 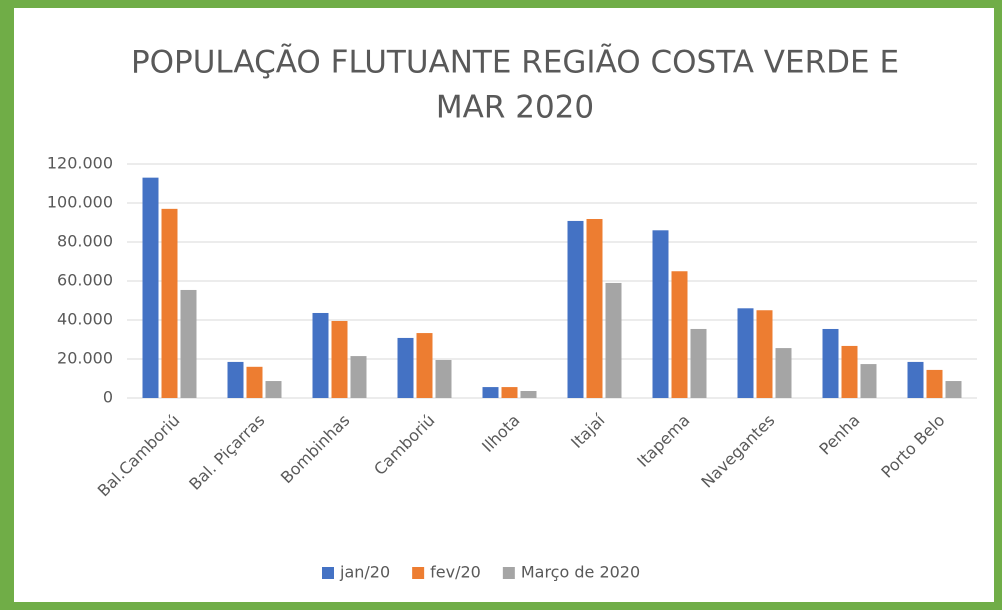 What do you see at coordinates (515, 63) in the screenshot?
I see `chart-title: POPULAÇÃO FLUTUANTE REGIÃO COSTA VERDE E` at bounding box center [515, 63].